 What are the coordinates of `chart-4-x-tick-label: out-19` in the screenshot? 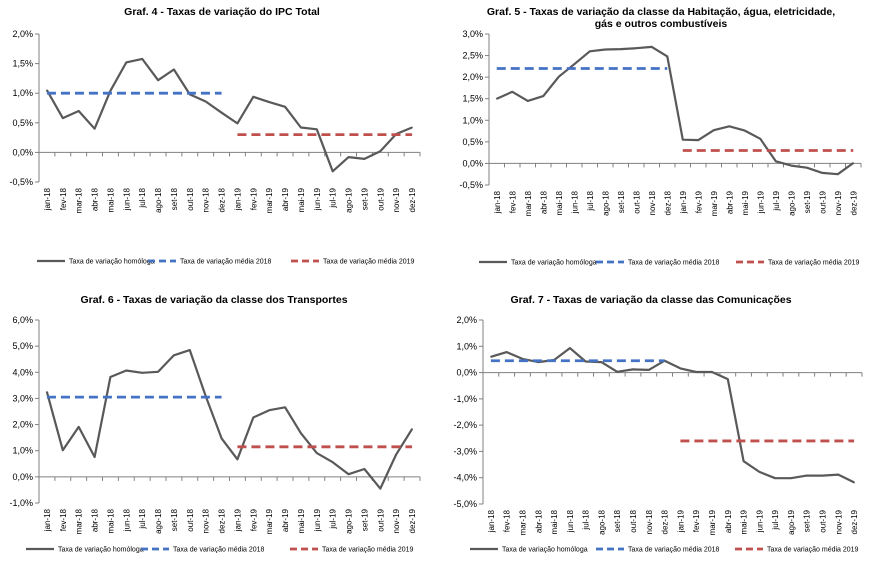 It's located at (380, 198).